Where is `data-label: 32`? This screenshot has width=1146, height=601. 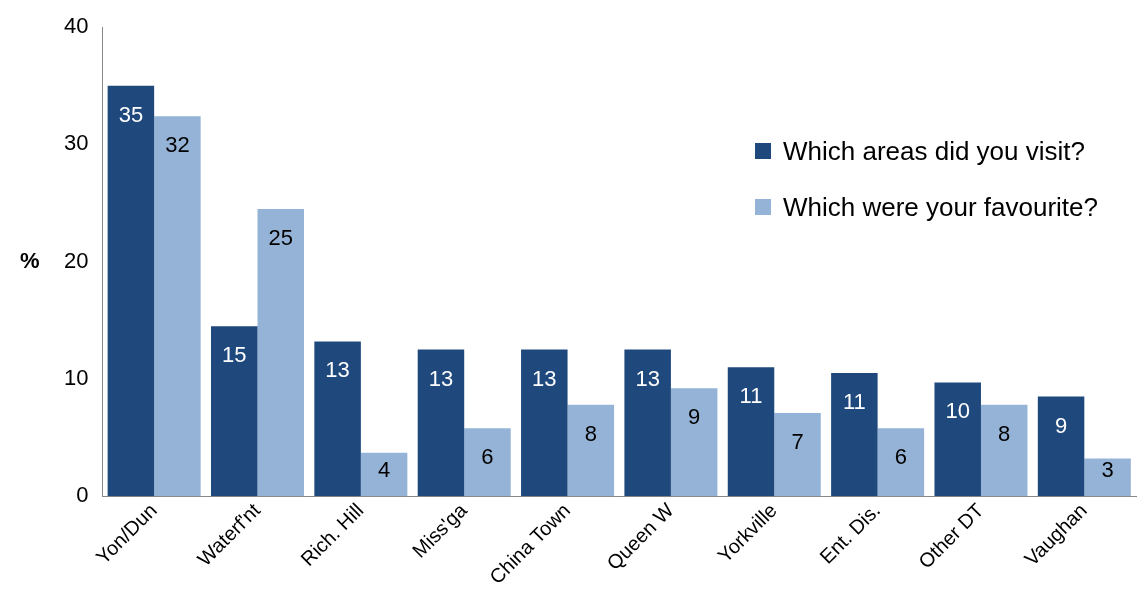
data-label: 32 is located at coordinates (177, 145).